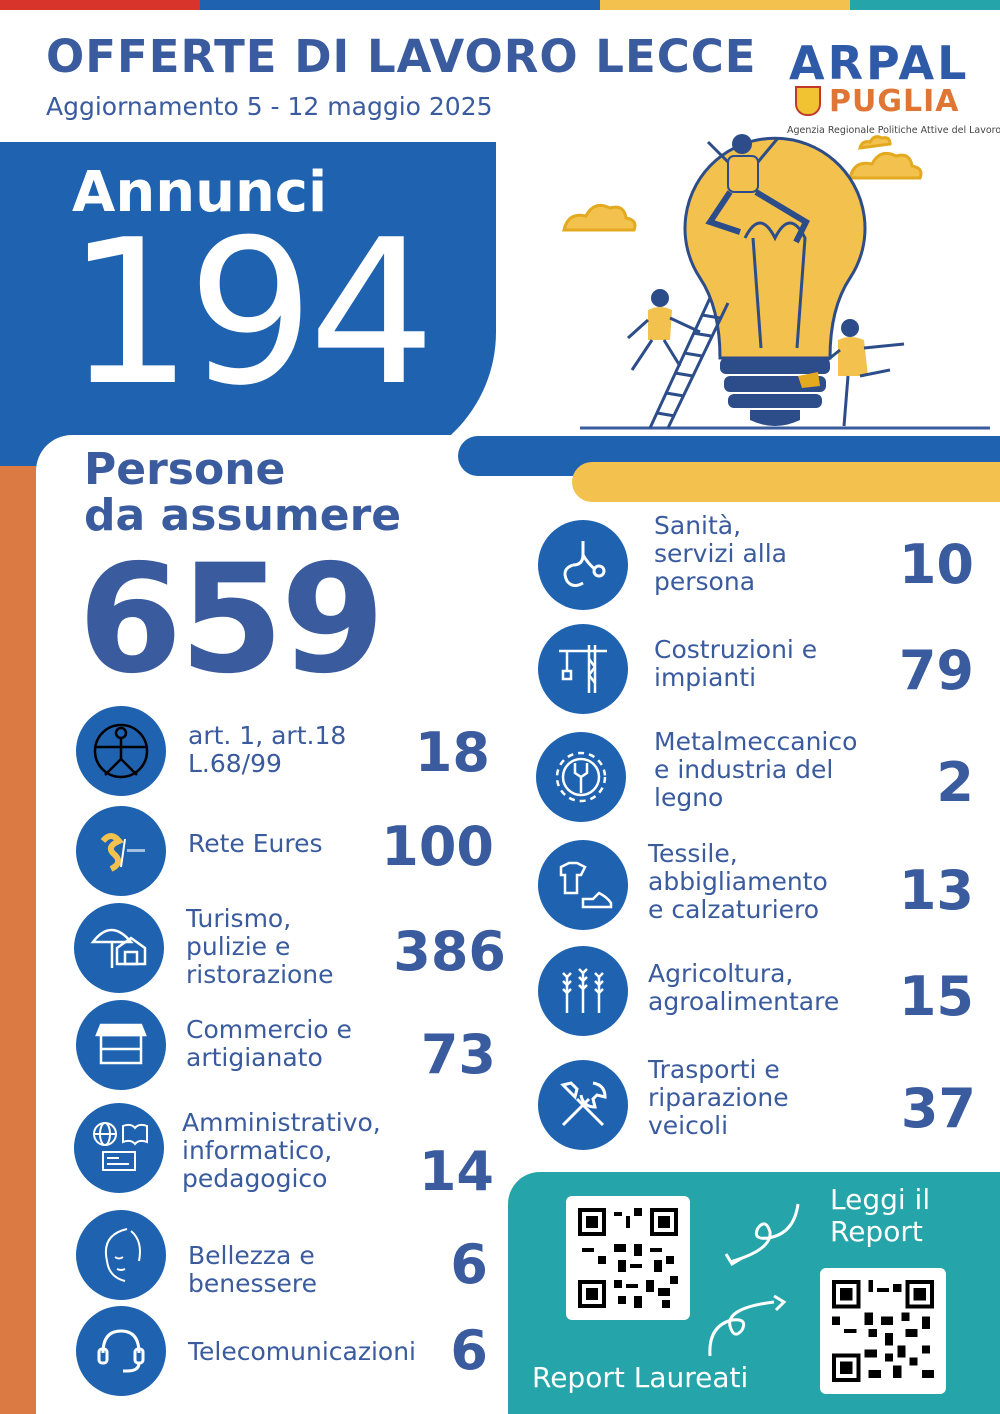 This screenshot has width=1000, height=1414. Describe the element at coordinates (718, 1097) in the screenshot. I see `sector-label-line: riparazione` at that location.